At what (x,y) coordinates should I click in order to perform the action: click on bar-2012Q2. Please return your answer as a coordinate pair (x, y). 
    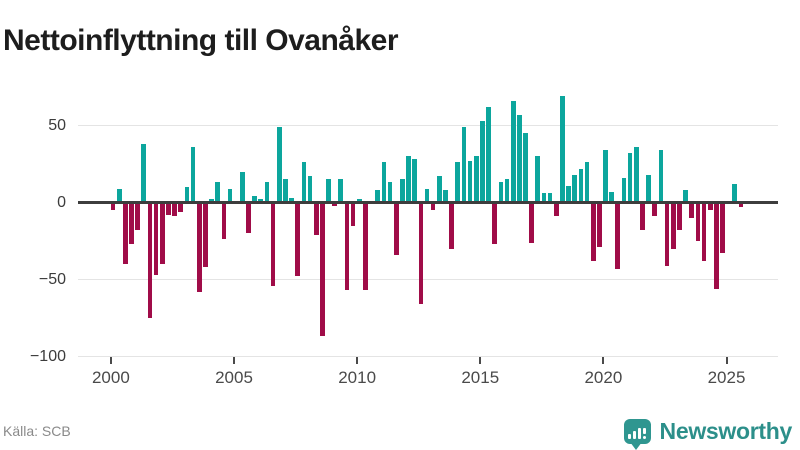
    Looking at the image, I should click on (415, 181).